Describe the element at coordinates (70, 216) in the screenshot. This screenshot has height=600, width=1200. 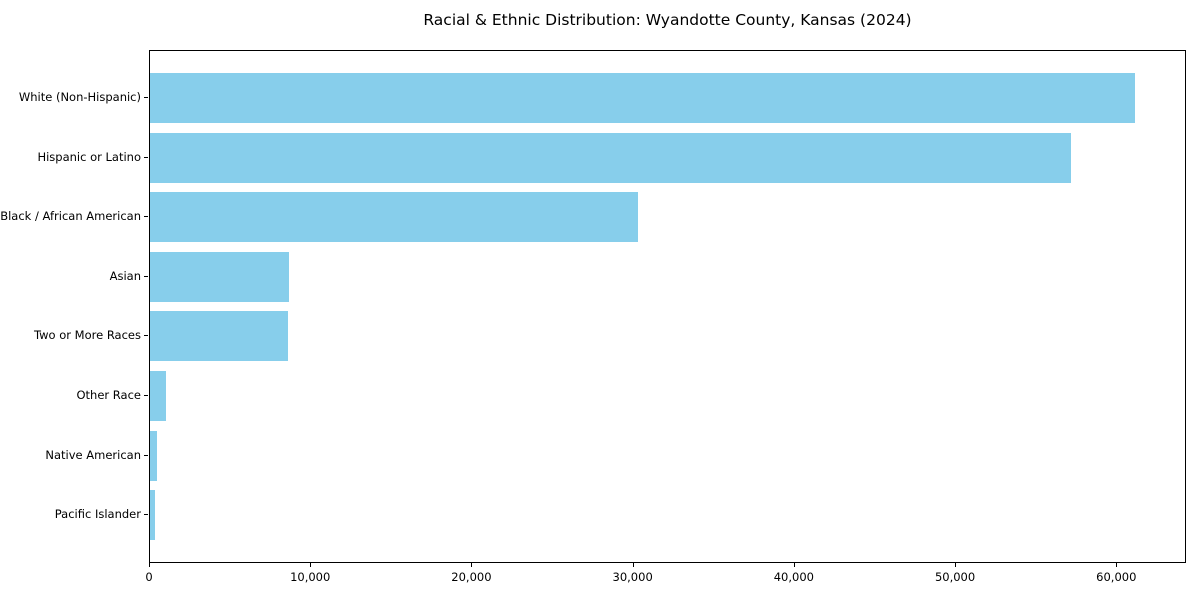
I see `y-axis-label-black-african-american: Black / African American` at that location.